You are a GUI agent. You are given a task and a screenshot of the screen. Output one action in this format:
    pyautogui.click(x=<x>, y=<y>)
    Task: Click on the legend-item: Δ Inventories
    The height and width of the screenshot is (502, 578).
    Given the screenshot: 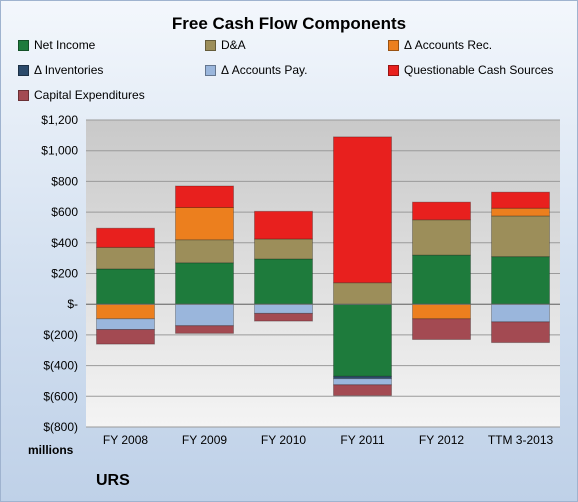 What is the action you would take?
    pyautogui.click(x=60, y=70)
    